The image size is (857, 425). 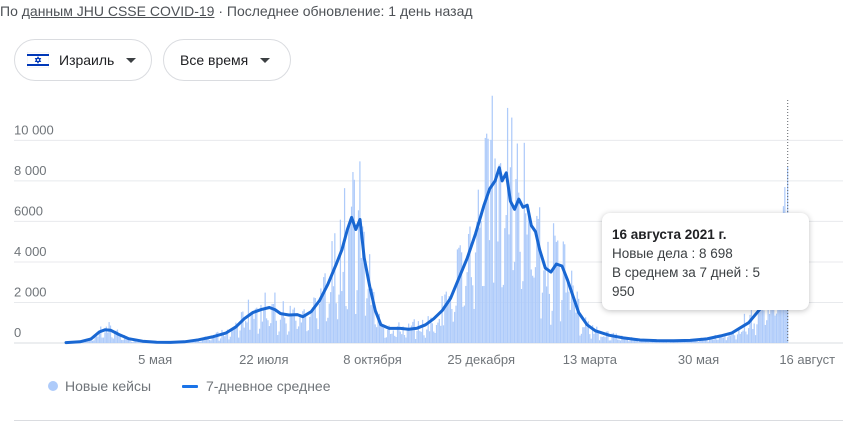 I want to click on source-link: данным JHU CSSE COVID-19, so click(x=118, y=11).